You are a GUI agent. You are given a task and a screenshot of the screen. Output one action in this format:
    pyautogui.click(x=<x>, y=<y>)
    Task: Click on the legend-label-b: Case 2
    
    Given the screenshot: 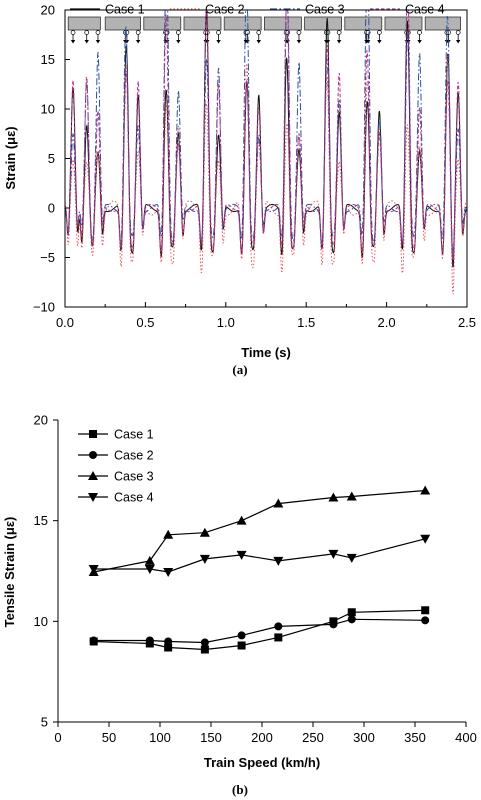 What is the action you would take?
    pyautogui.click(x=134, y=456)
    